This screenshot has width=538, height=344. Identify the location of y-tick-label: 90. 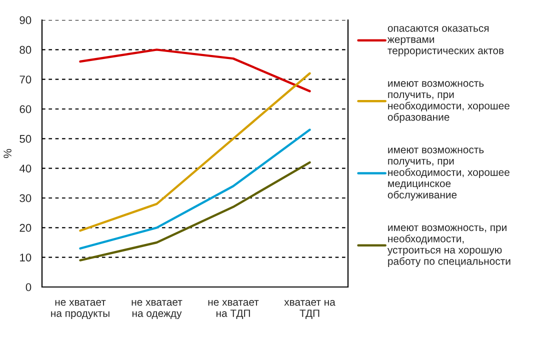
(26, 20).